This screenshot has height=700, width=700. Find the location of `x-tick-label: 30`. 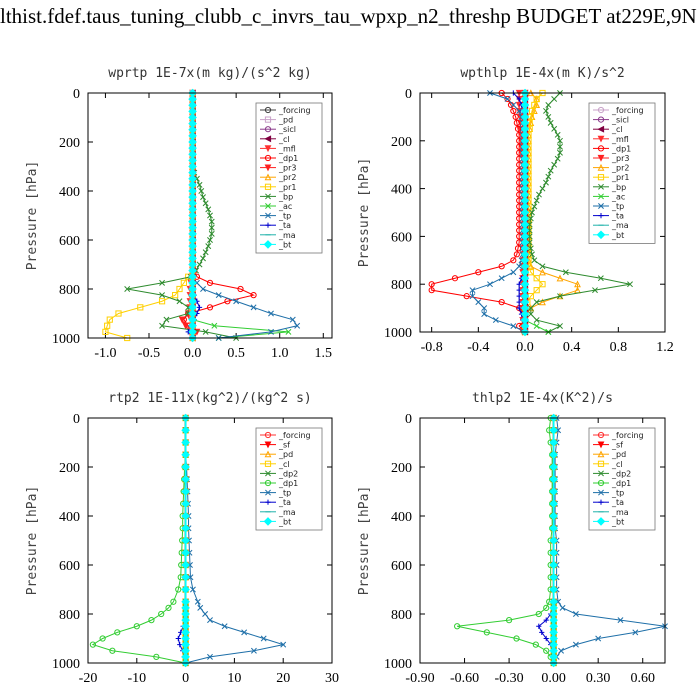

x-tick-label: 30 is located at coordinates (332, 678).